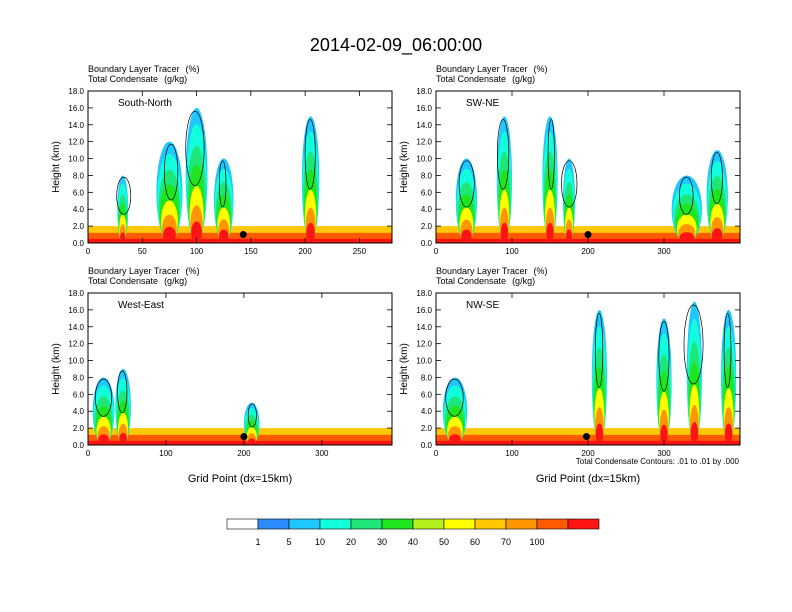 The width and height of the screenshot is (792, 612). Describe the element at coordinates (482, 103) in the screenshot. I see `panel-label: SW-NE` at that location.